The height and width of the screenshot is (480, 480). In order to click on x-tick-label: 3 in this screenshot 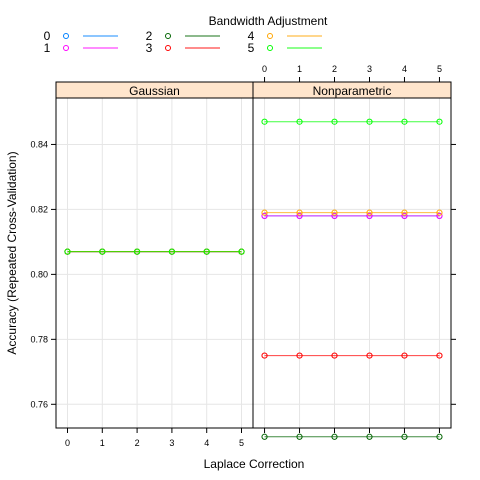, I will do `click(171, 443)`.